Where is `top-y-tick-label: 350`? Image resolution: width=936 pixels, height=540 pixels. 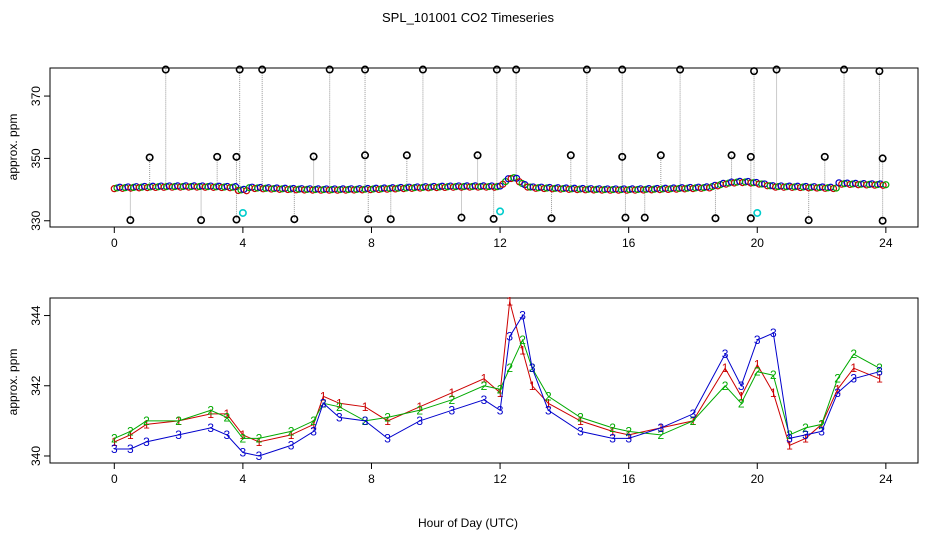
top-y-tick-label: 350 is located at coordinates (36, 158).